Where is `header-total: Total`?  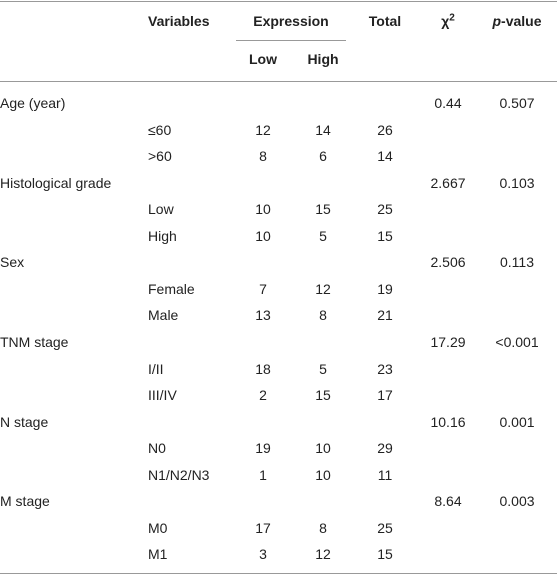
header-total: Total is located at coordinates (385, 21).